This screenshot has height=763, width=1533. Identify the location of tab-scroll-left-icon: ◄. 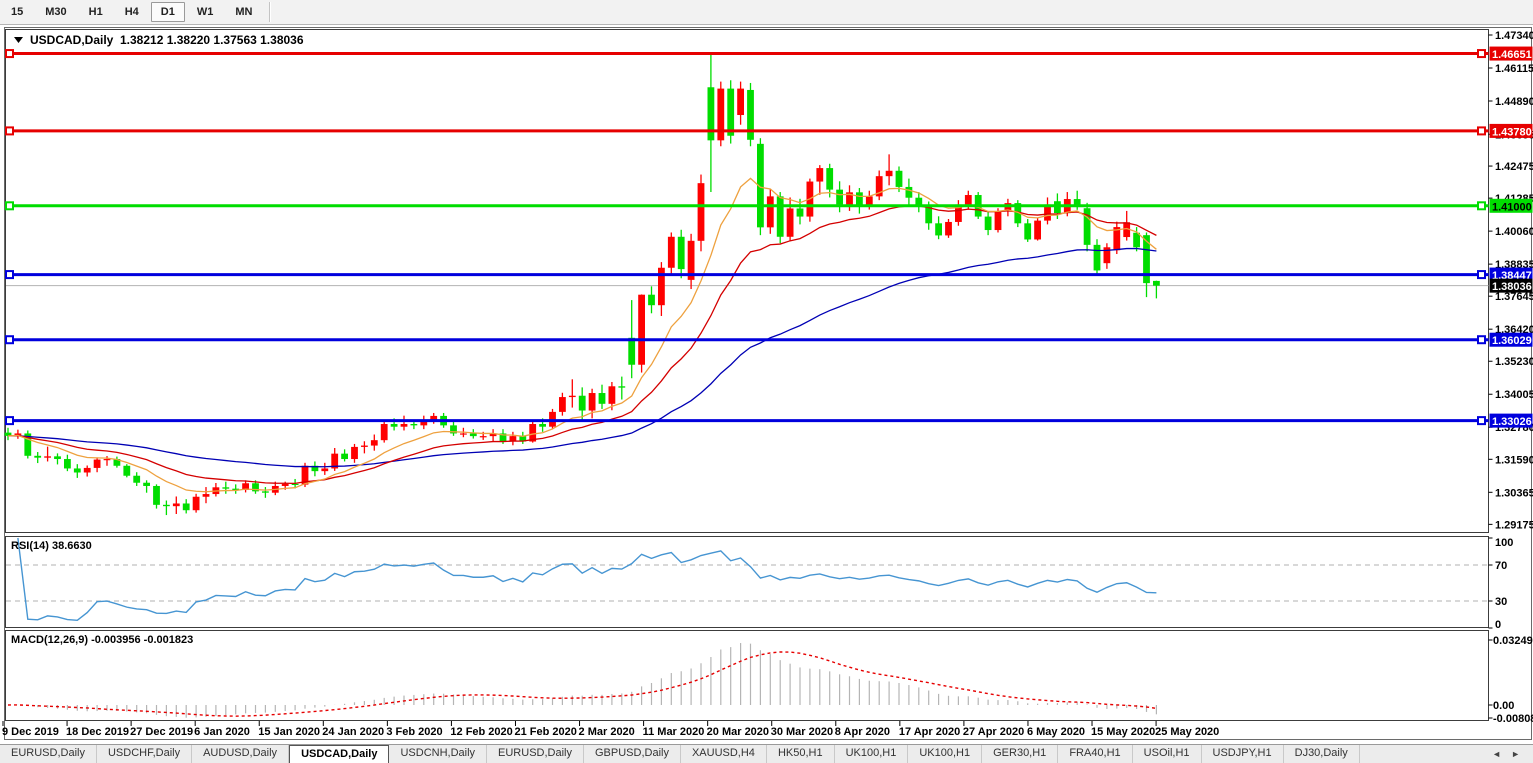
(1497, 754).